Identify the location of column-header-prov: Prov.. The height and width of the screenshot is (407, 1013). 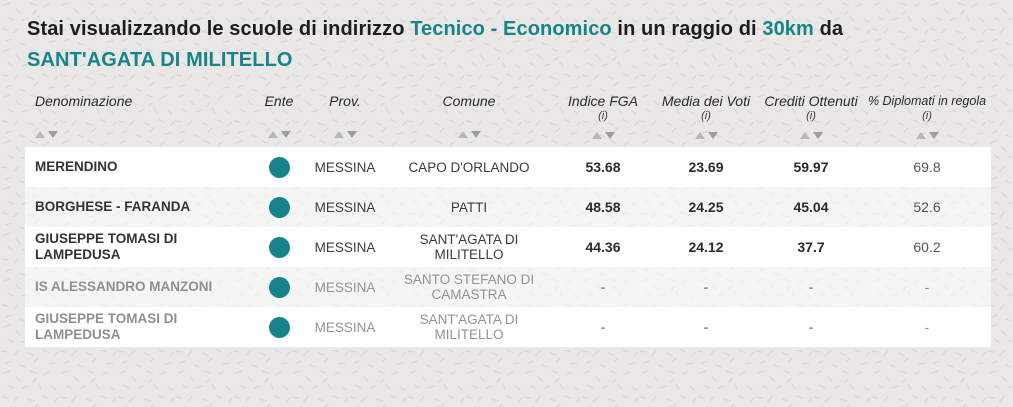
(345, 115).